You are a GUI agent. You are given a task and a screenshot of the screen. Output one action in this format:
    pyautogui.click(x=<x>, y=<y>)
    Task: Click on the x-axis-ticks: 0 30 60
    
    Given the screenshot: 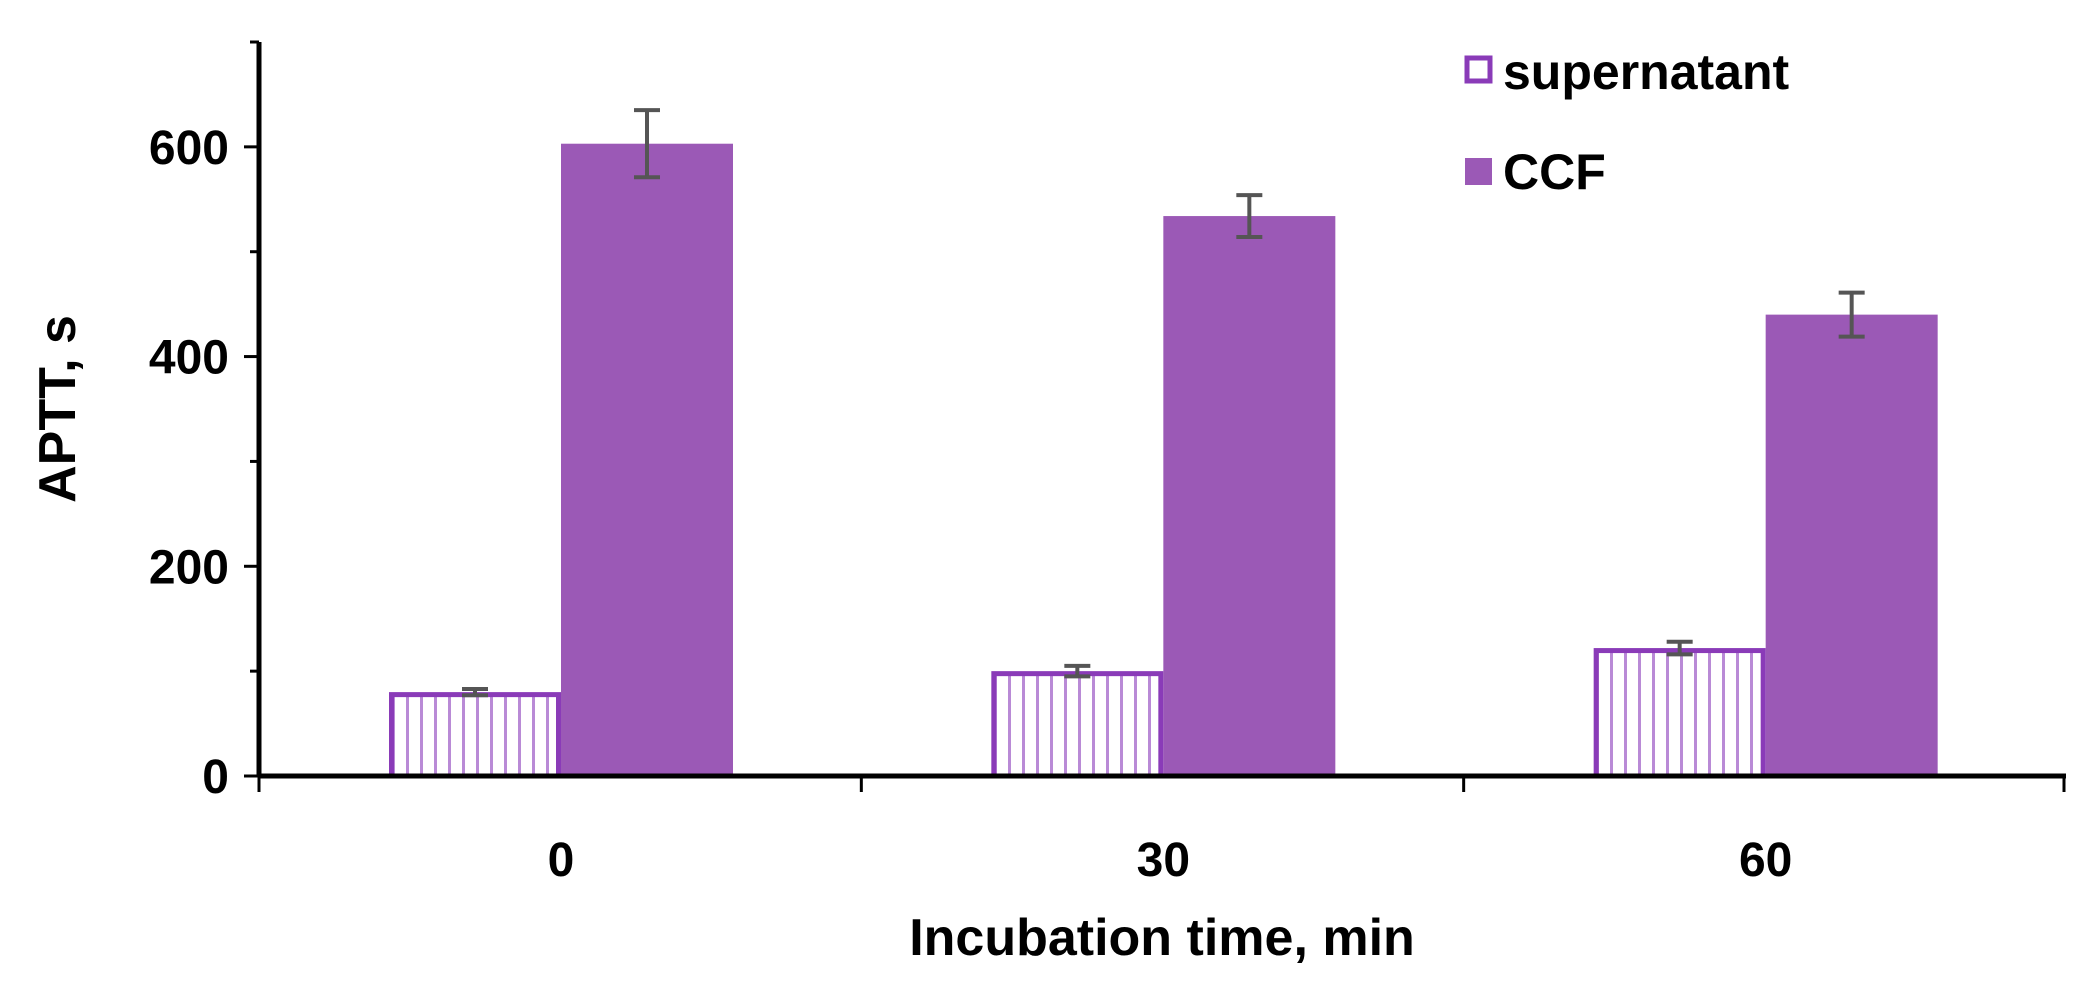 What is the action you would take?
    pyautogui.click(x=1161, y=831)
    